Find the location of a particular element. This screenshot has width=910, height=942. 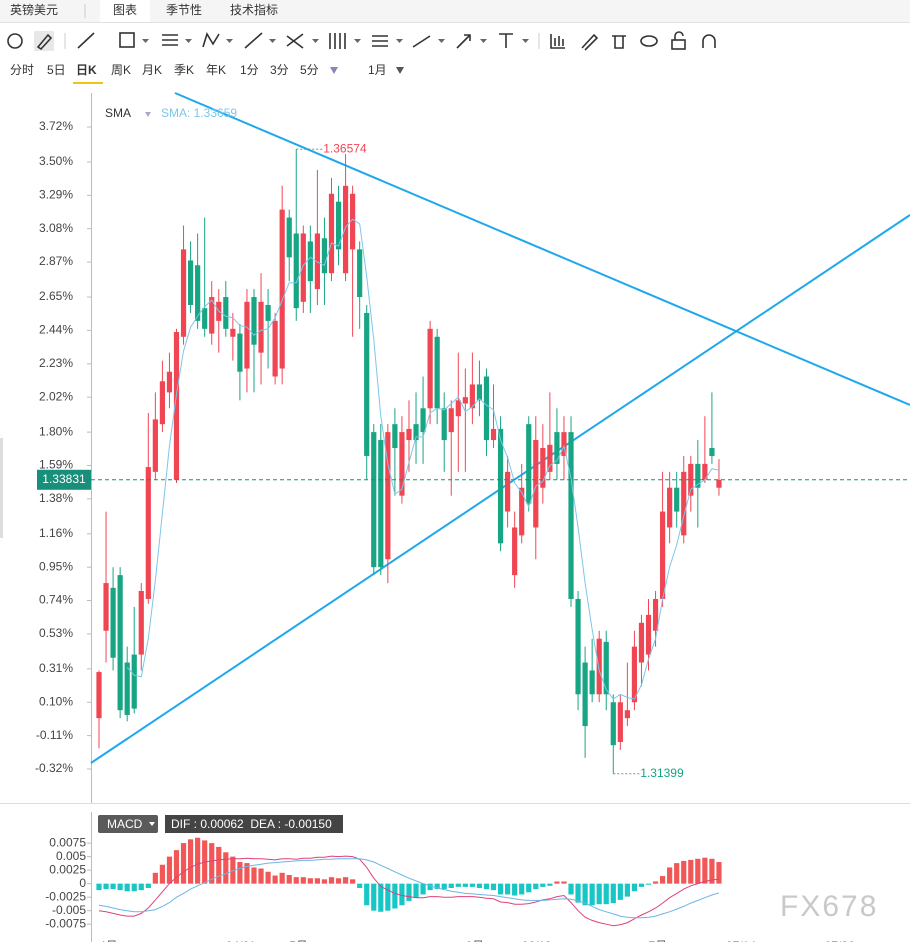

y-tick-label: 1.16% is located at coordinates (56, 533).